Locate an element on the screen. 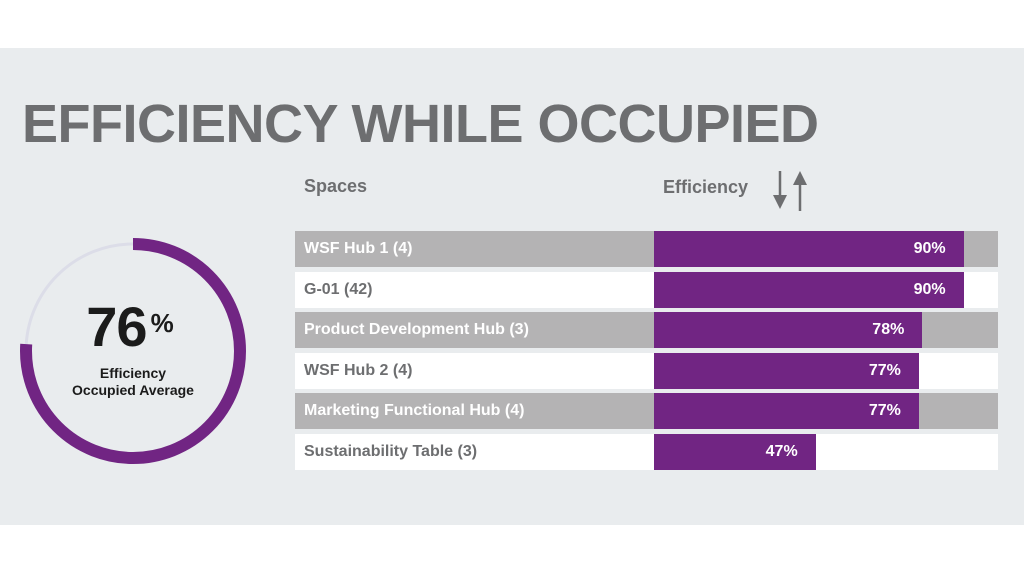 The width and height of the screenshot is (1024, 576). space-name-label: G-01 (42) is located at coordinates (338, 289).